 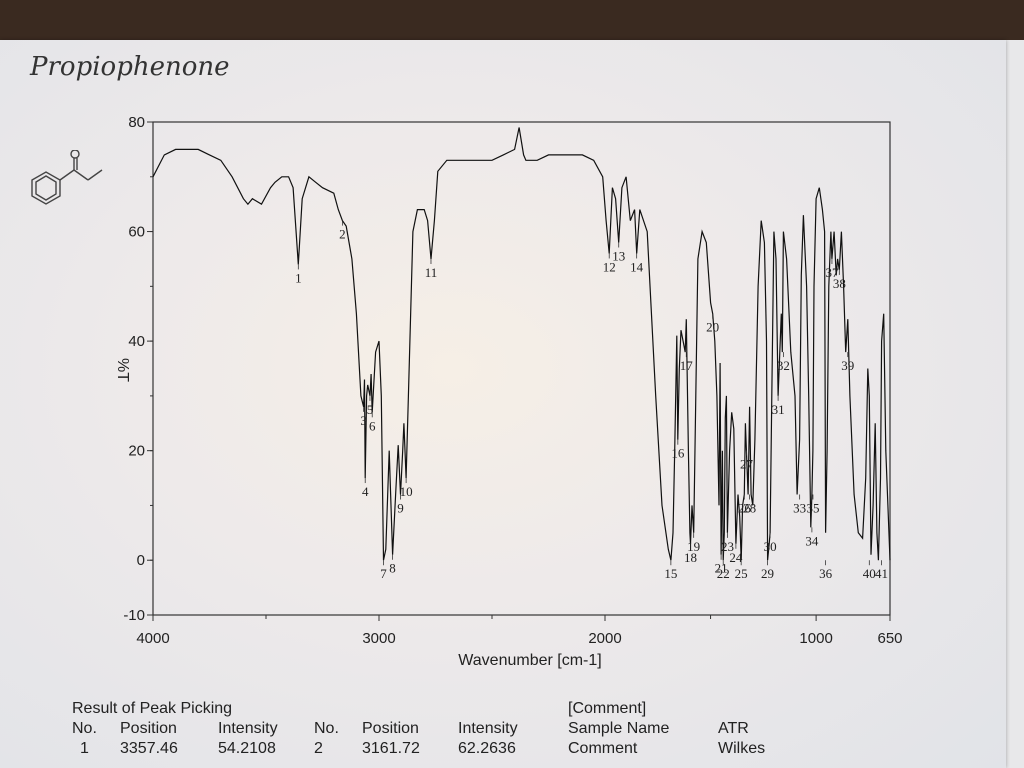 What do you see at coordinates (749, 507) in the screenshot?
I see `peak-label: 28` at bounding box center [749, 507].